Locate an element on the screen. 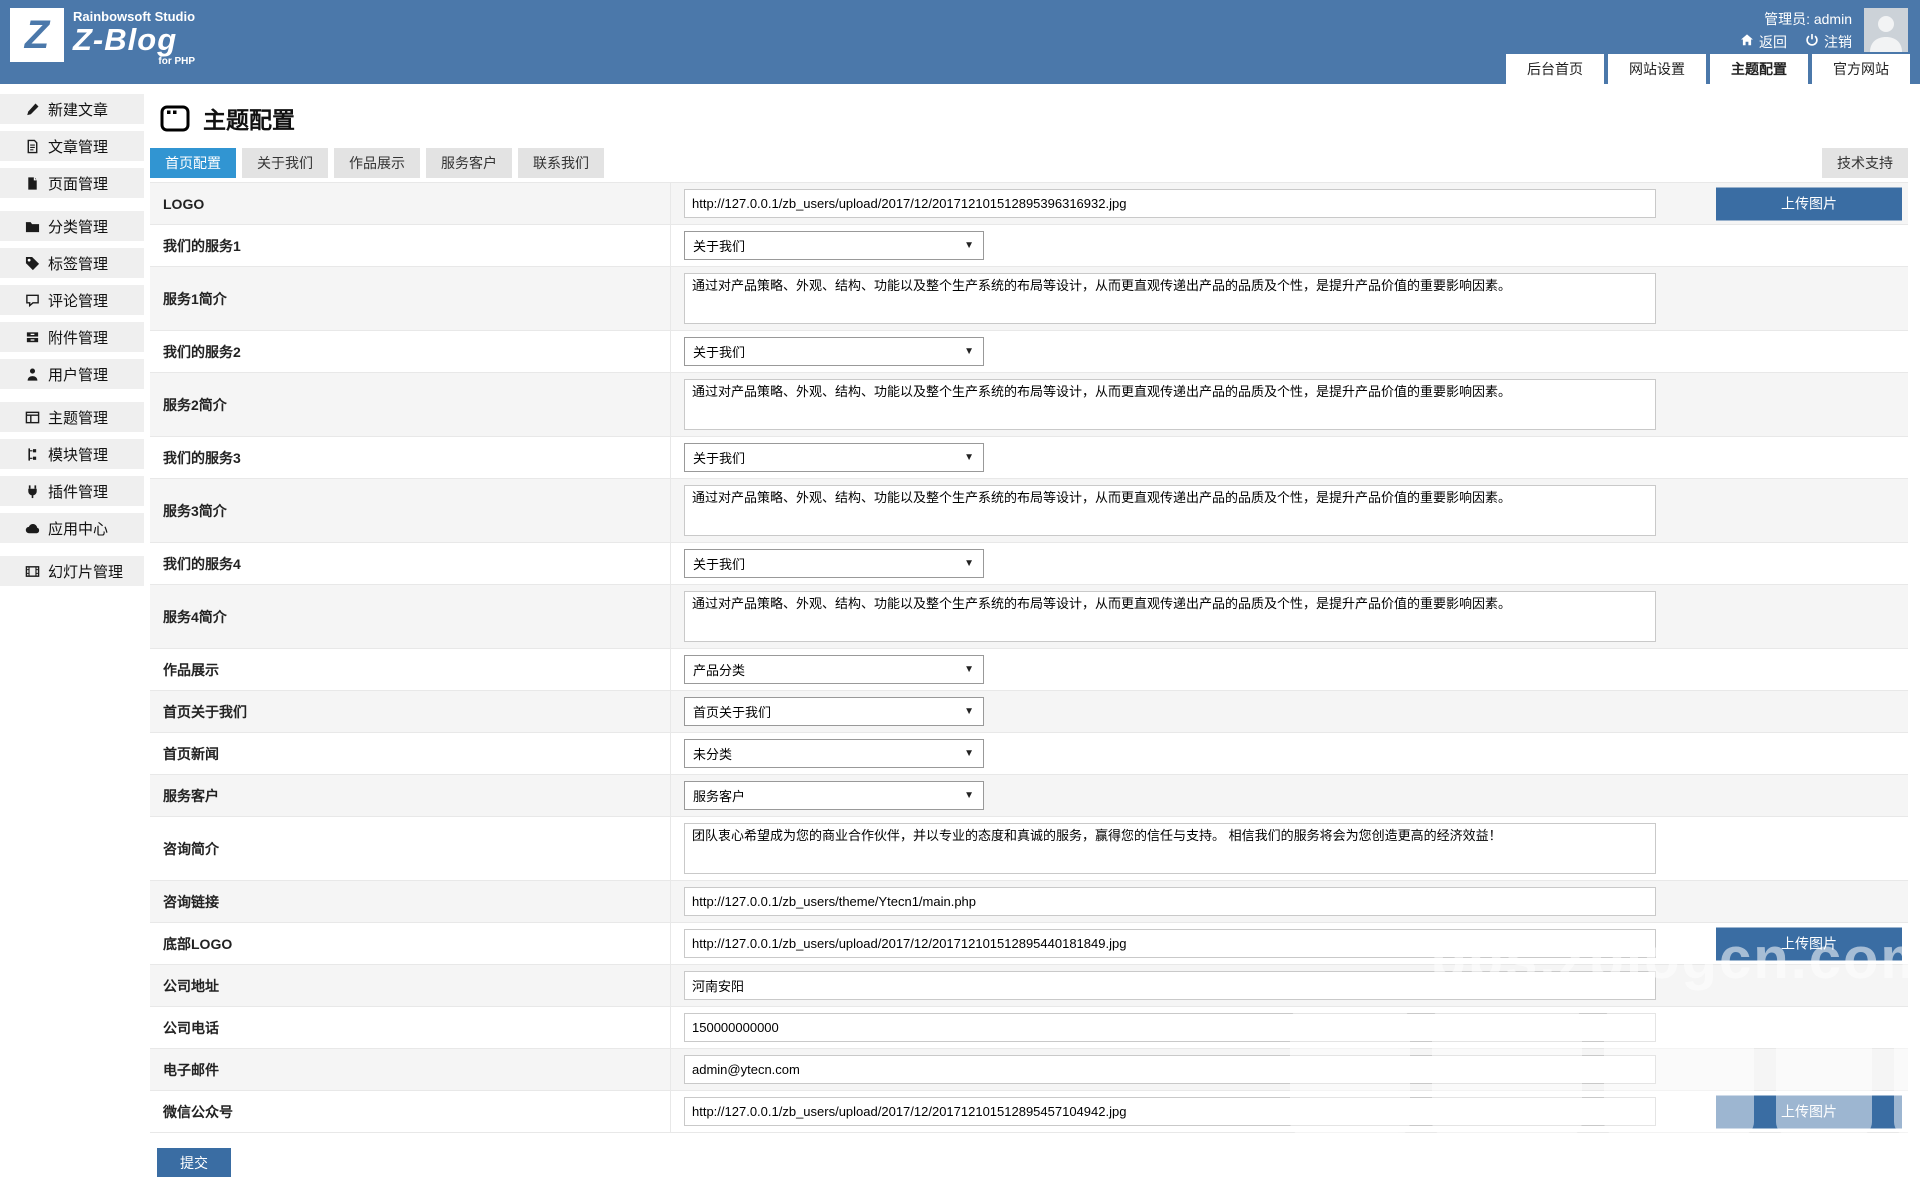 This screenshot has width=1920, height=1177. sidebar-item-label: 页面管理 is located at coordinates (78, 184).